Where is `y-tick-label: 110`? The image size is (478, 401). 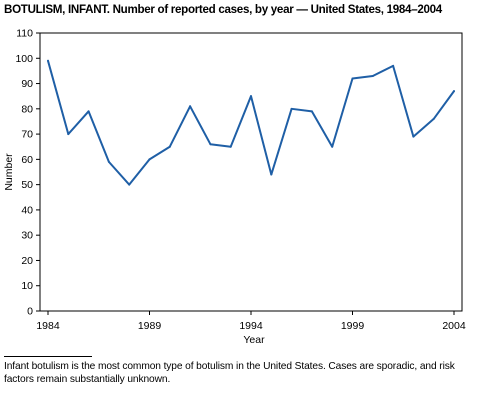
y-tick-label: 110 is located at coordinates (24, 34).